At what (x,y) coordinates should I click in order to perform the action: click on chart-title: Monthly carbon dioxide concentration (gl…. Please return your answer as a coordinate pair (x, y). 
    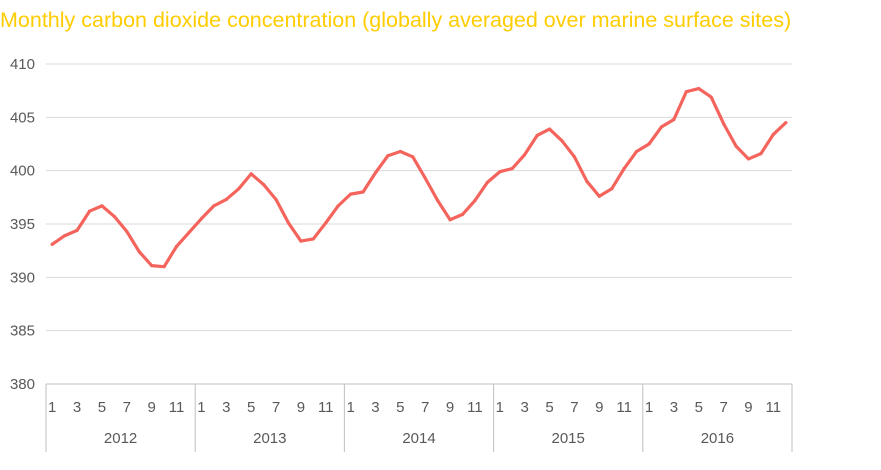
    Looking at the image, I should click on (396, 20).